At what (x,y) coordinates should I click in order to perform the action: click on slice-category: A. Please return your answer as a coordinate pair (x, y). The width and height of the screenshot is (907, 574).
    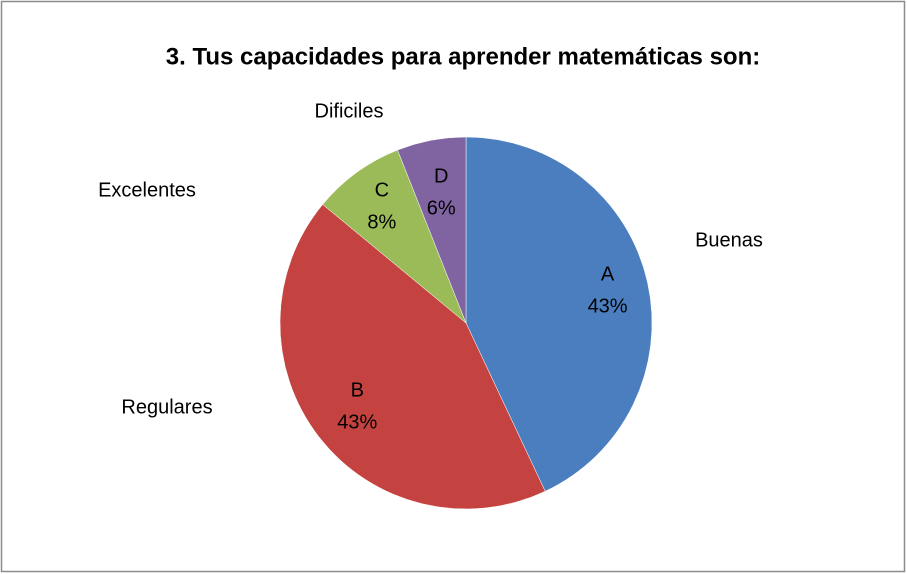
    Looking at the image, I should click on (608, 275).